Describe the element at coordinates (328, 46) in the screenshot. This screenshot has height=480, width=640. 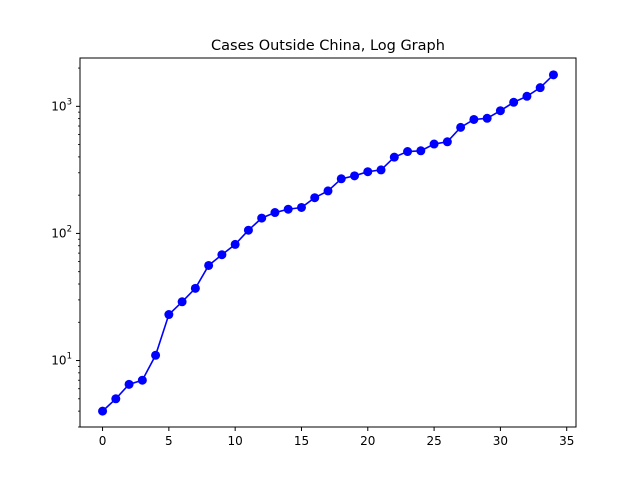
I see `chart-title: Cases Outside China, Log Graph` at that location.